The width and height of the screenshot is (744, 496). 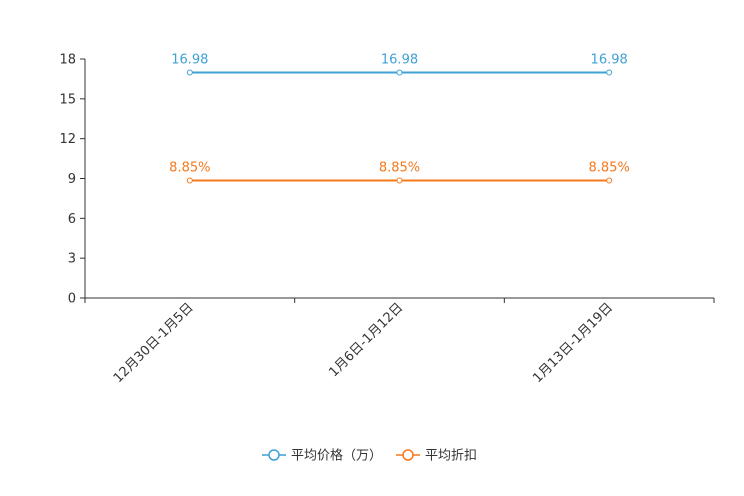 I want to click on x-tick-label: 12月30日-1月5日, so click(x=154, y=343).